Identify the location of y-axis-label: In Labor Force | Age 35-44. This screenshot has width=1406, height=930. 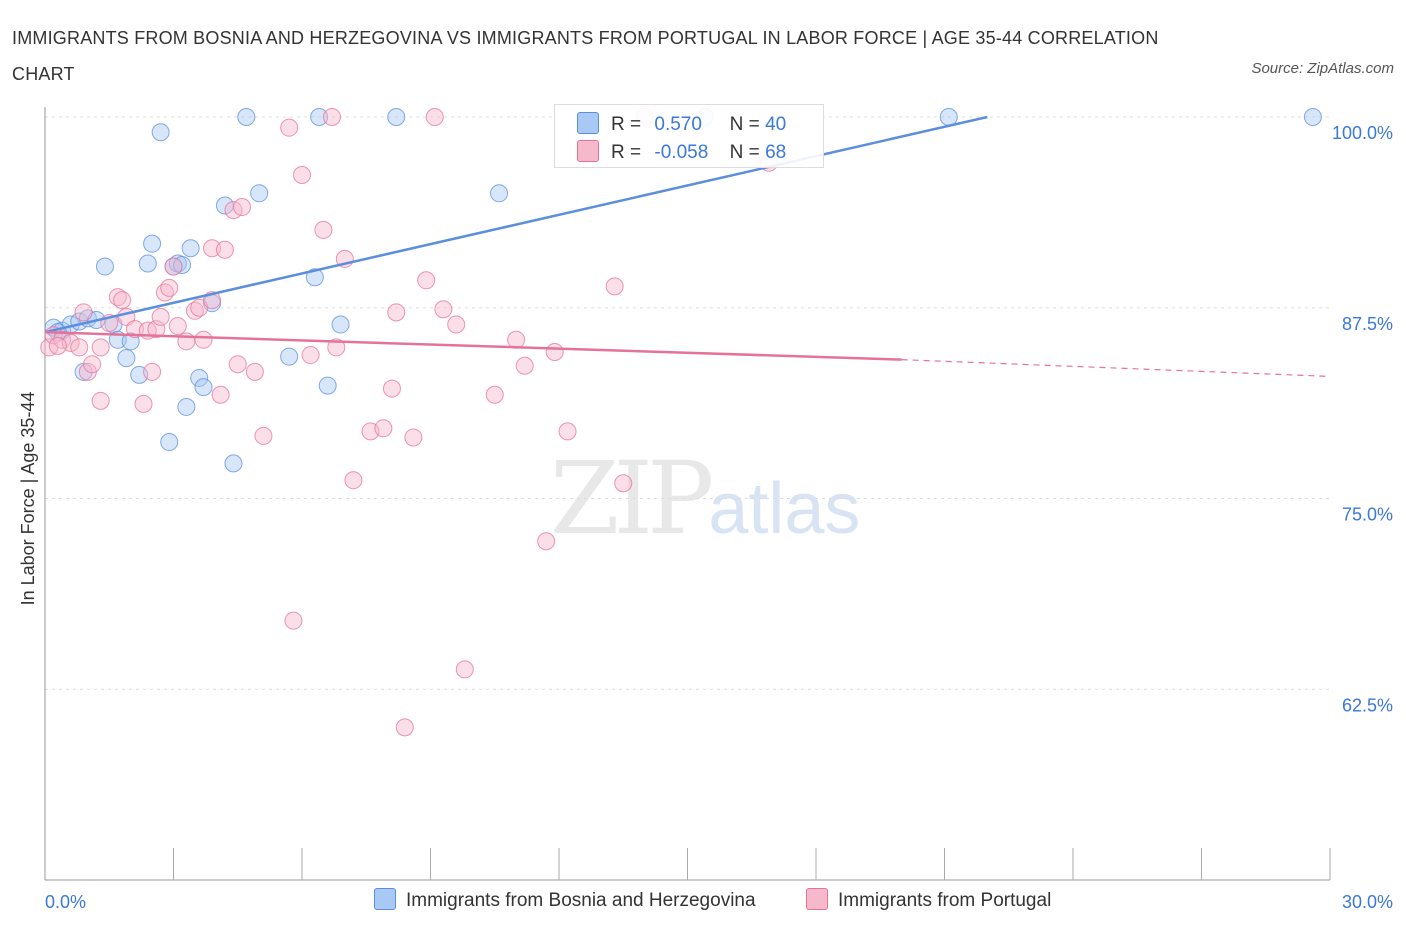
(28, 499).